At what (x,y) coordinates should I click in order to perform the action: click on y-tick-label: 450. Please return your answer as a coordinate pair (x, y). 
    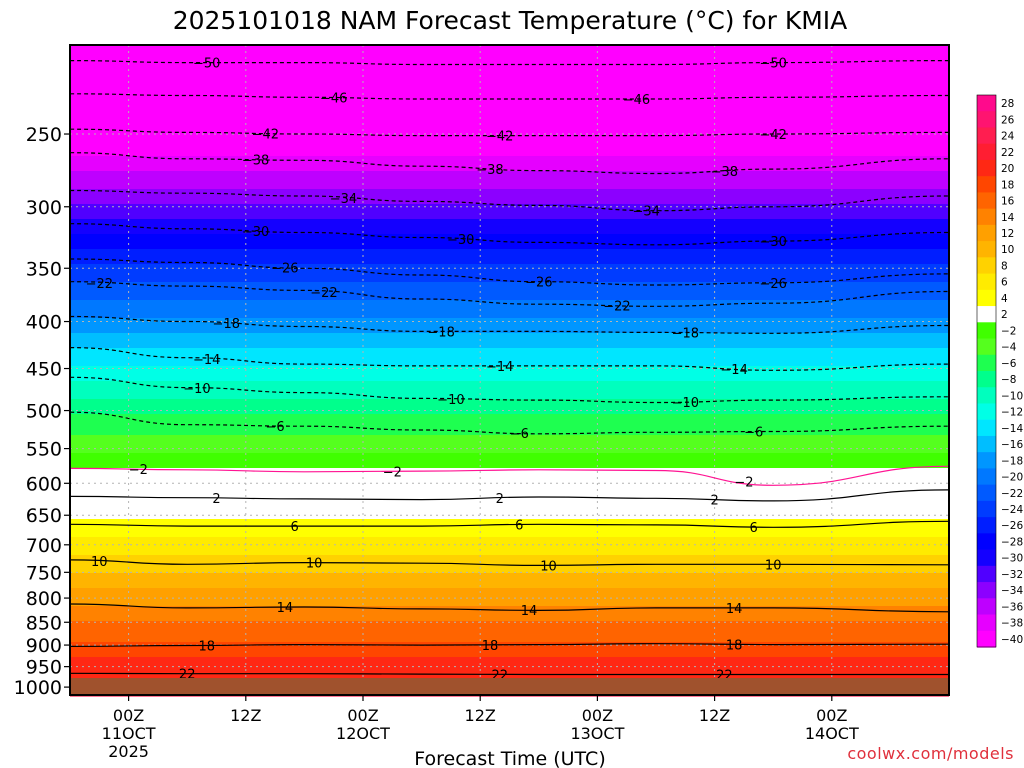
    Looking at the image, I should click on (44, 370).